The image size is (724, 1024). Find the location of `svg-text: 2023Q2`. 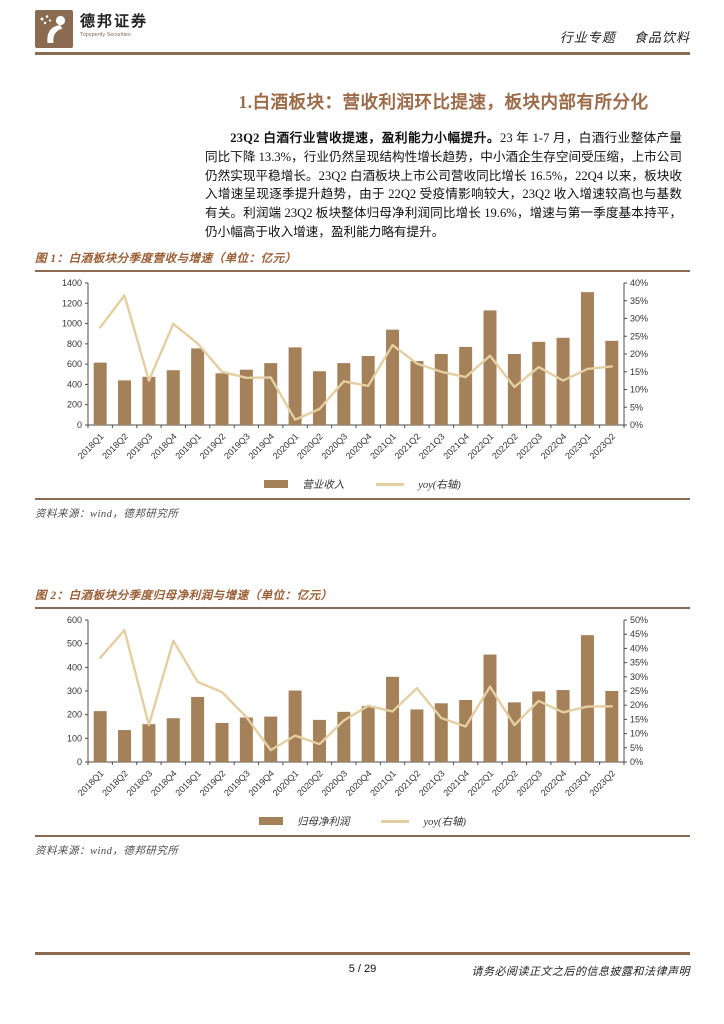

svg-text: 2023Q2 is located at coordinates (603, 783).